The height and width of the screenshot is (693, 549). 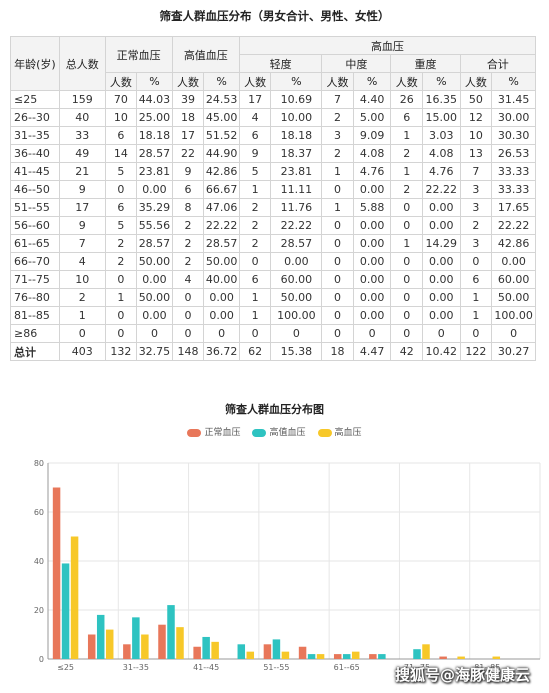 What do you see at coordinates (348, 433) in the screenshot?
I see `legend-label: 高血压` at bounding box center [348, 433].